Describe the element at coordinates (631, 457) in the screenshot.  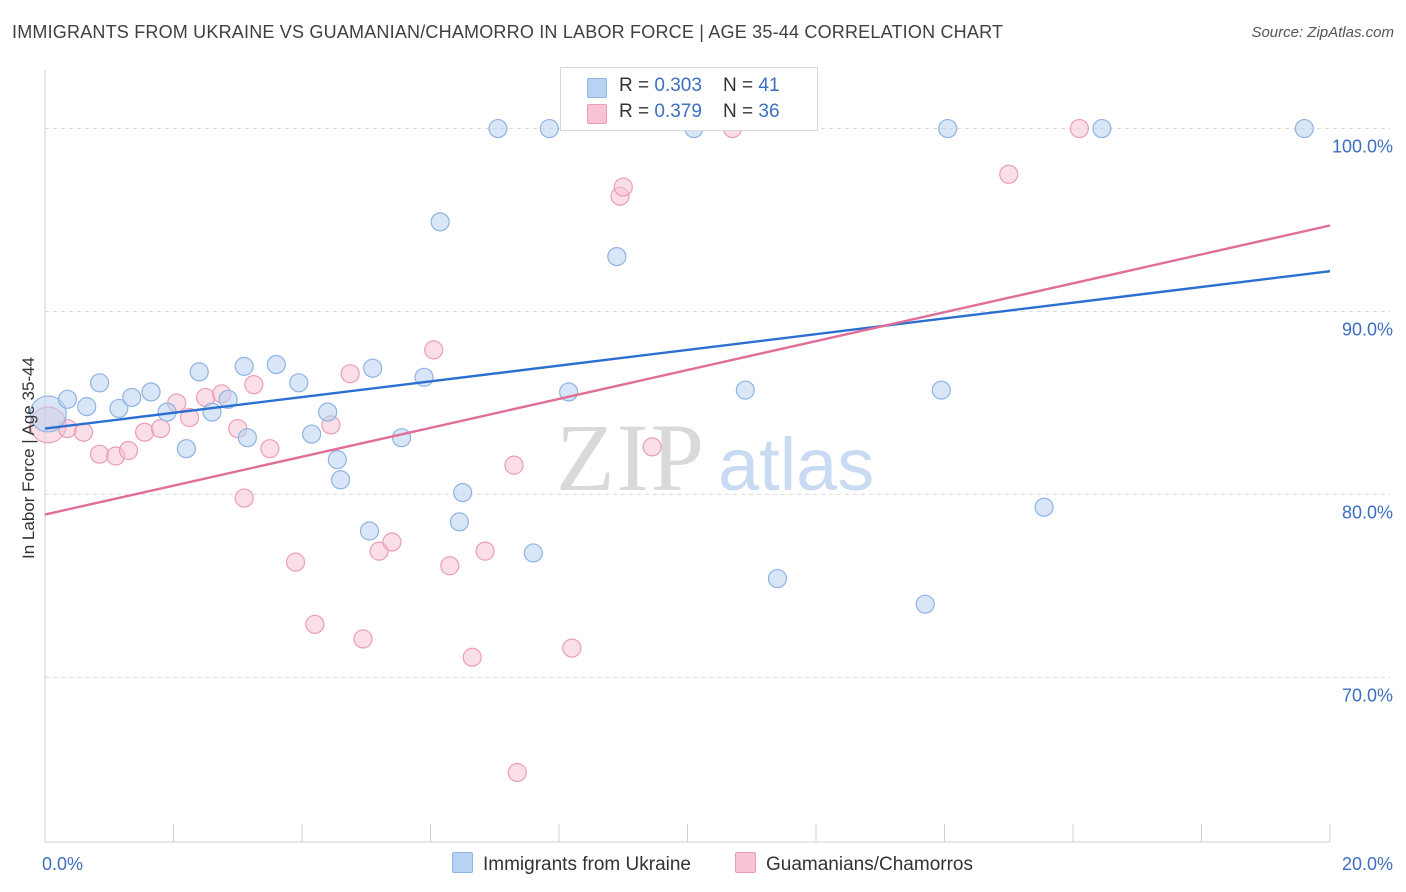
I see `watermark-zip: ZIP` at that location.